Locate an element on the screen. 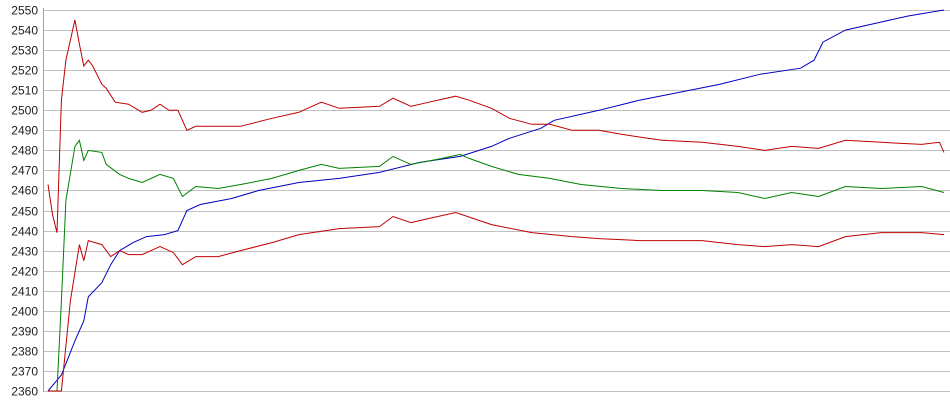 Image resolution: width=950 pixels, height=415 pixels. y-tick-label: 2390 is located at coordinates (24, 332).